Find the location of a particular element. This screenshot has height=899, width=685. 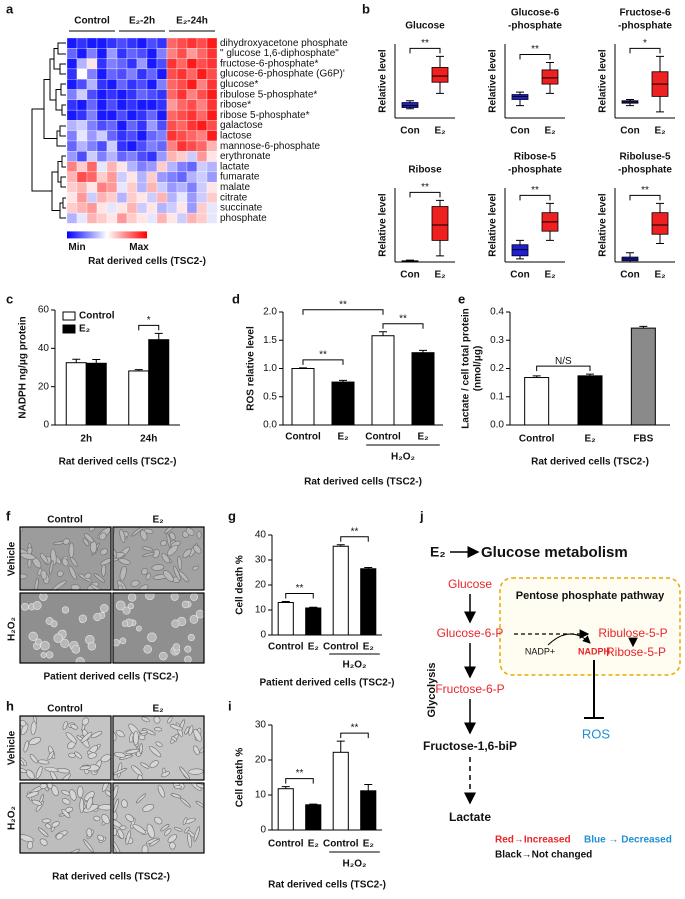

chart-title: Ribose-5 is located at coordinates (535, 157).